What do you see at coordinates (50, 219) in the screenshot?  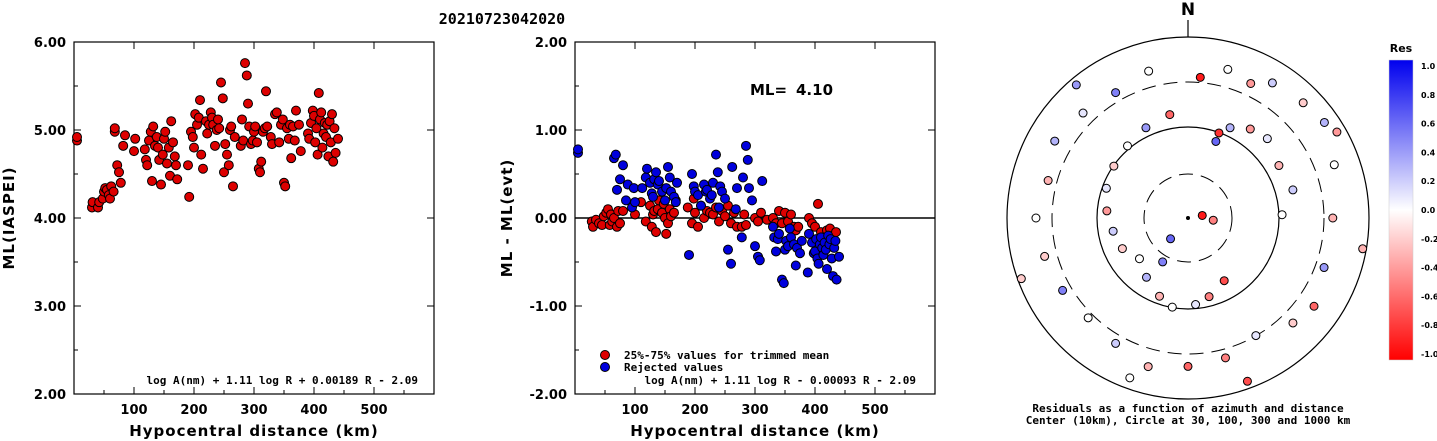 I see `y-tick-label: 4.00` at bounding box center [50, 219].